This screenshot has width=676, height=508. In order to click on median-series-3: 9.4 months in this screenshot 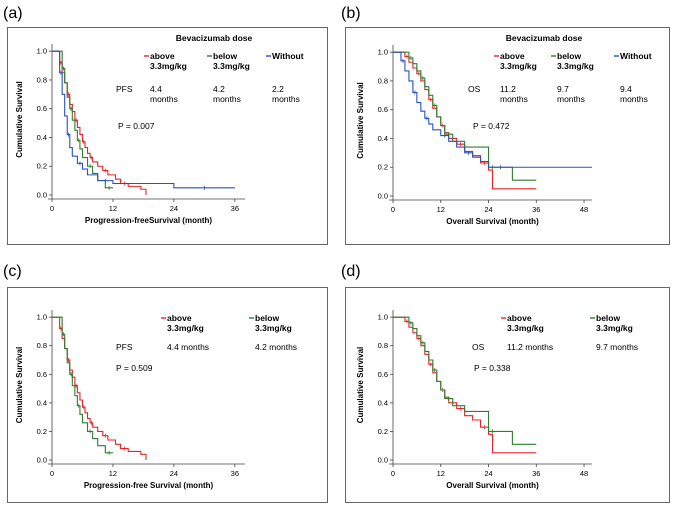, I will do `click(634, 94)`.